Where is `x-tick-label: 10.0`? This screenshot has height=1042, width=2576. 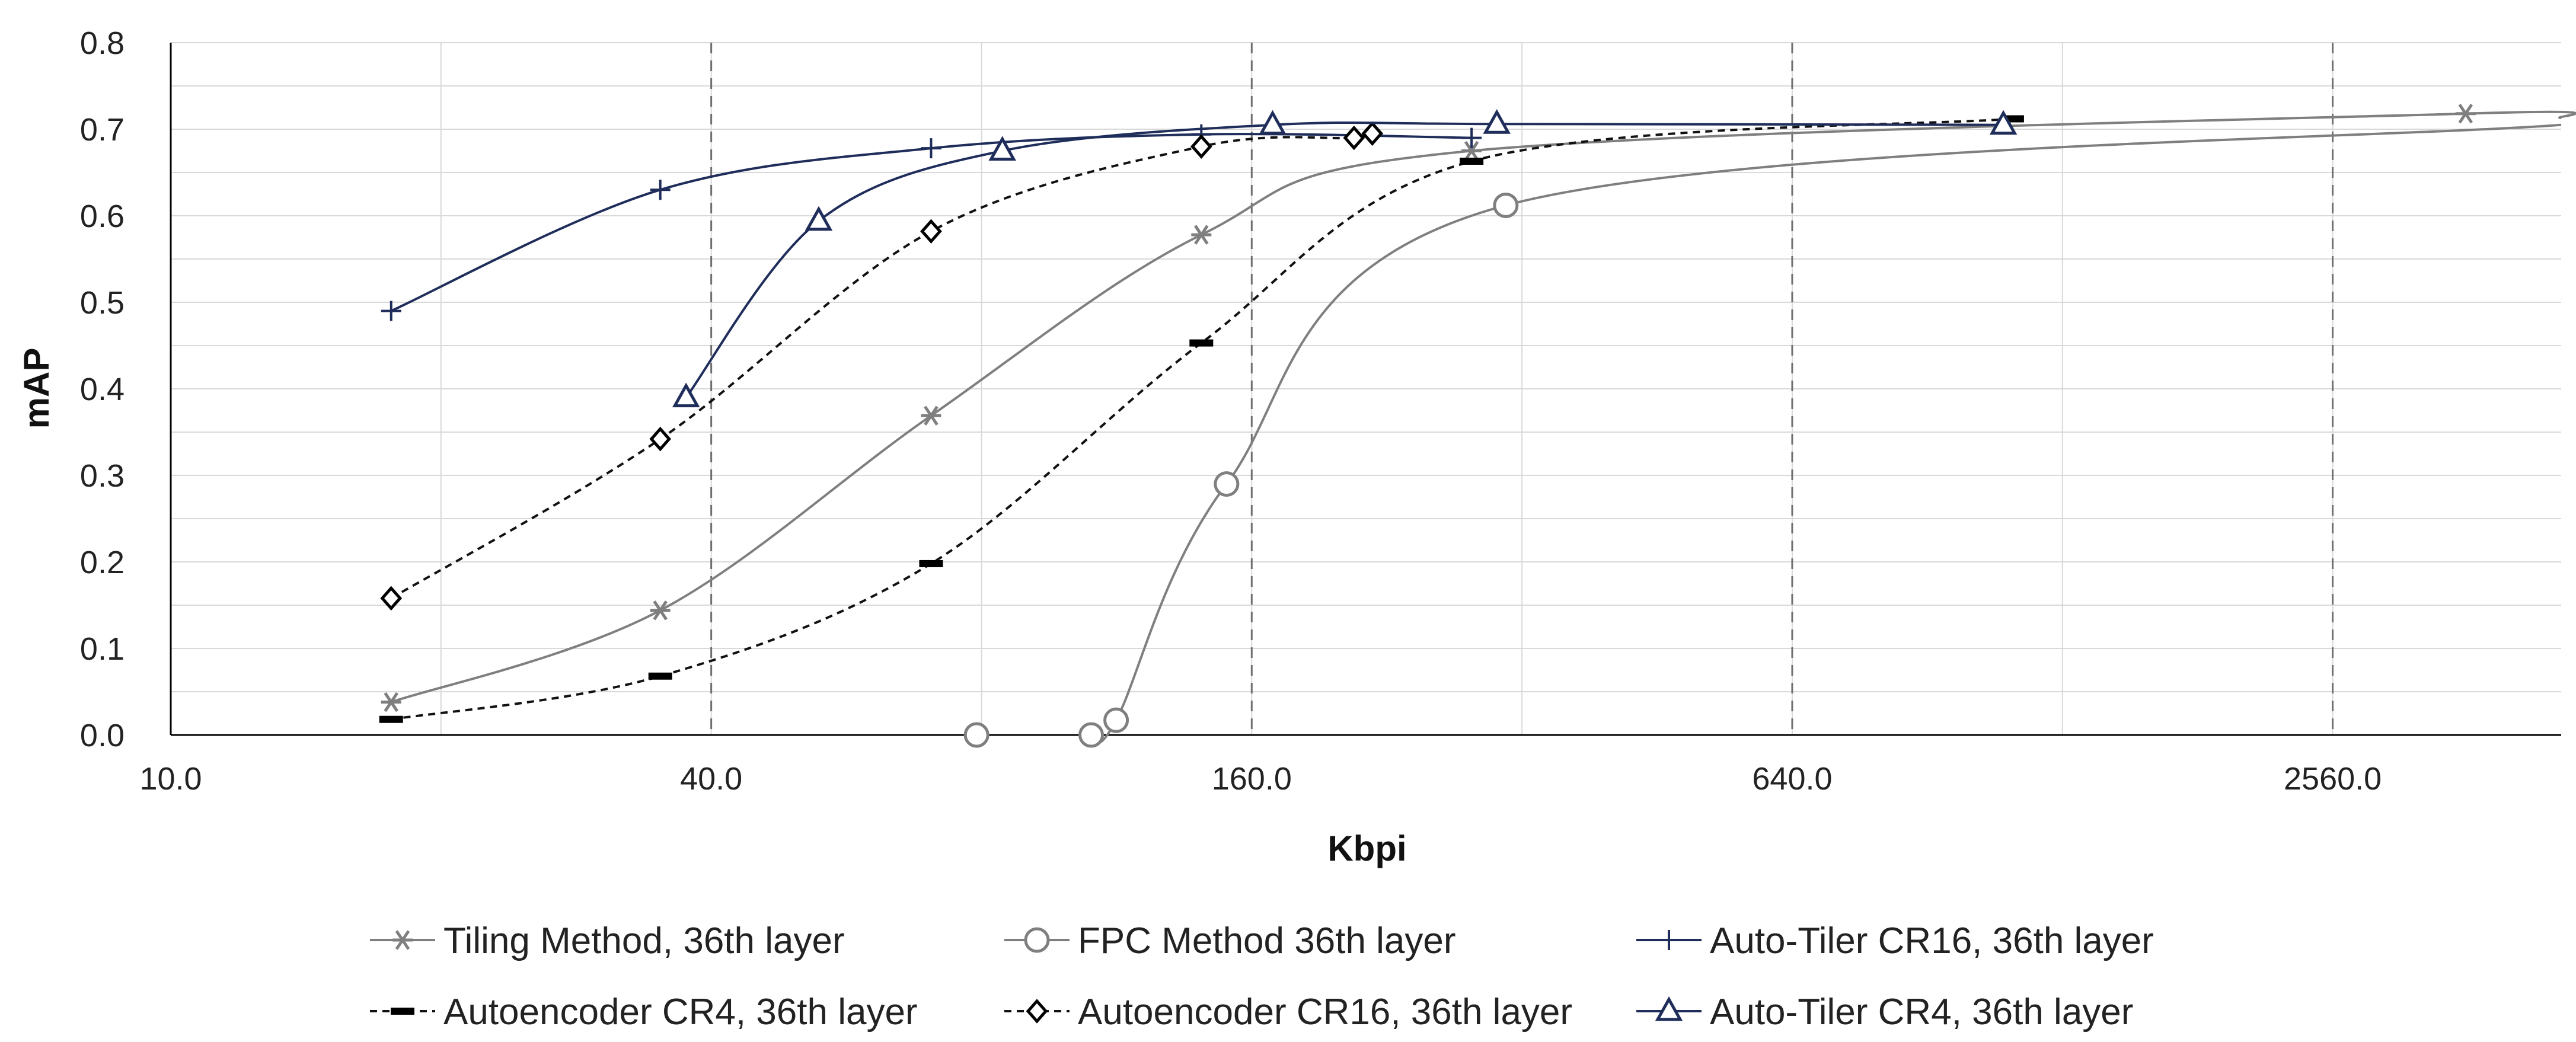
x-tick-label: 10.0 is located at coordinates (170, 779).